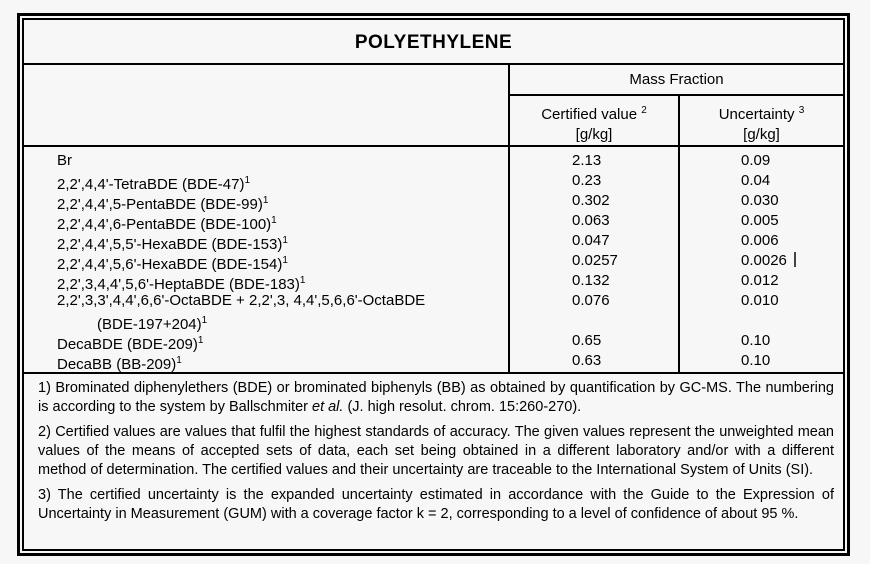 This screenshot has width=870, height=564. Describe the element at coordinates (760, 300) in the screenshot. I see `uncertainty-cell: 0.010` at that location.